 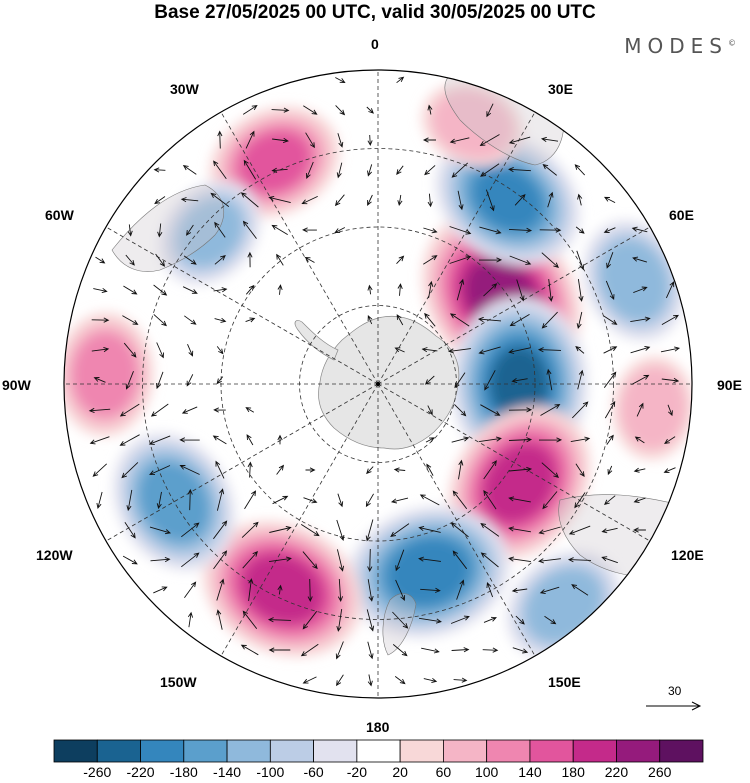 What do you see at coordinates (400, 772) in the screenshot?
I see `colorbar-tick-label: 20` at bounding box center [400, 772].